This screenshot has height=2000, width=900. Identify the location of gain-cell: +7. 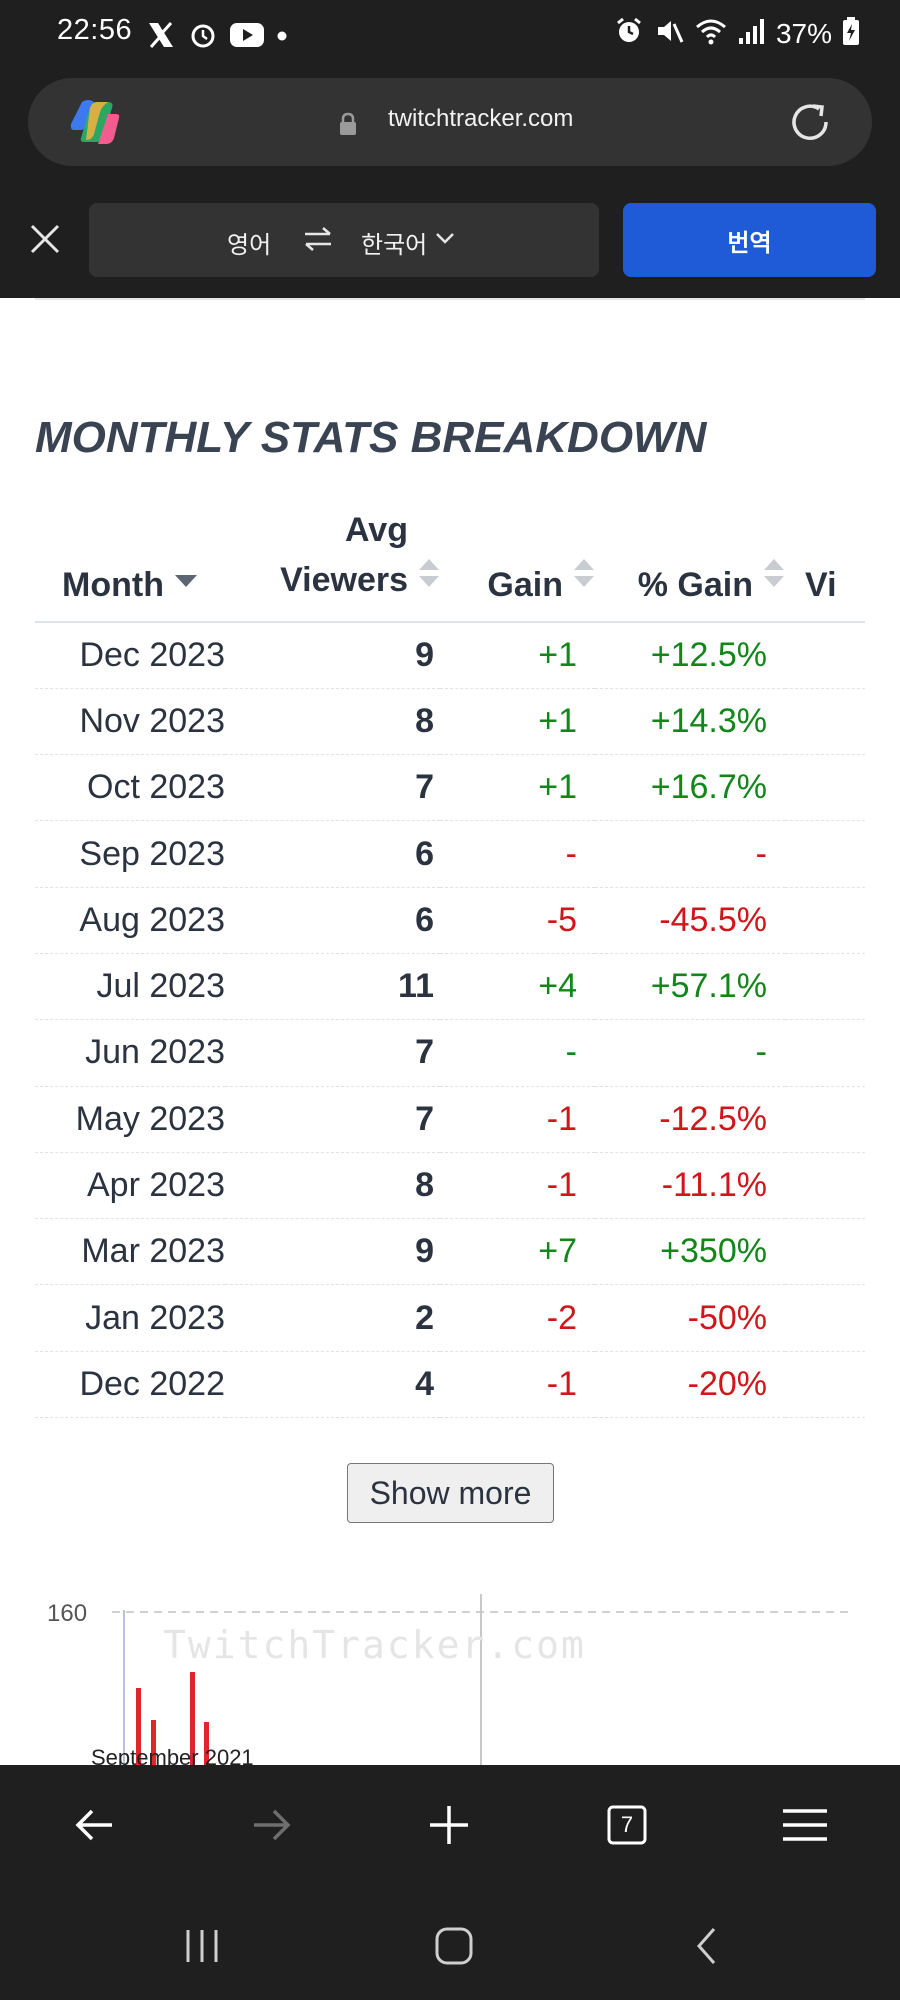
(517, 1252).